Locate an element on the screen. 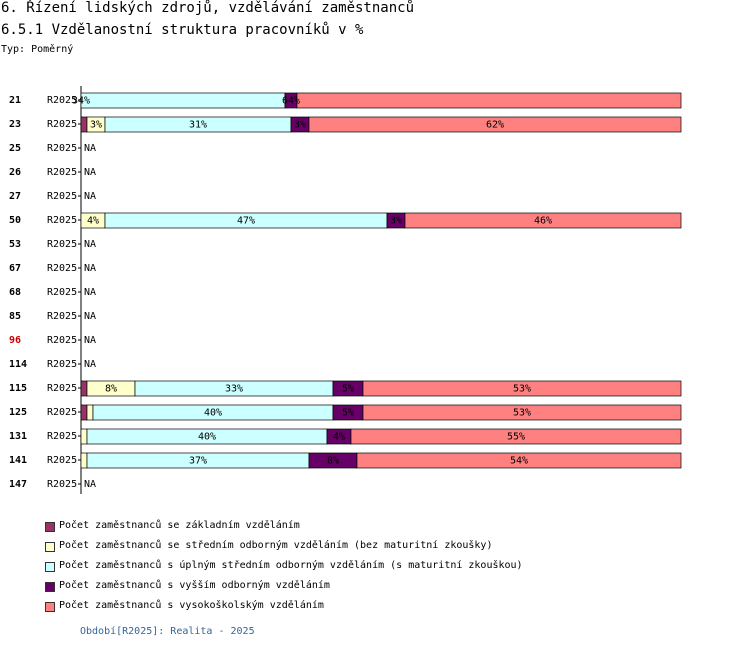 Image resolution: width=750 pixels, height=650 pixels. category-label-68: 68 is located at coordinates (15, 292).